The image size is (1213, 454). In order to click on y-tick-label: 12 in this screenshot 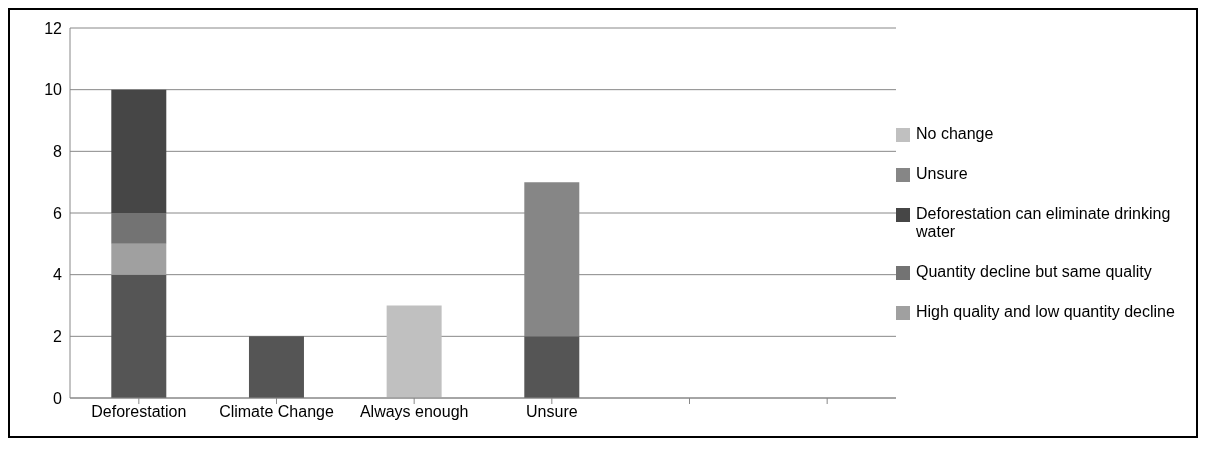, I will do `click(53, 28)`.